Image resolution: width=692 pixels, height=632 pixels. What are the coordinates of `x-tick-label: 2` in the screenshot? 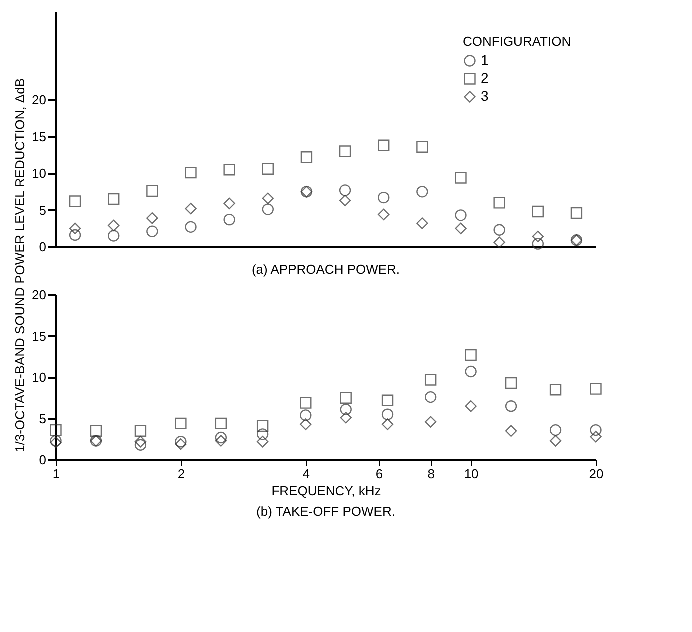 It's located at (182, 474).